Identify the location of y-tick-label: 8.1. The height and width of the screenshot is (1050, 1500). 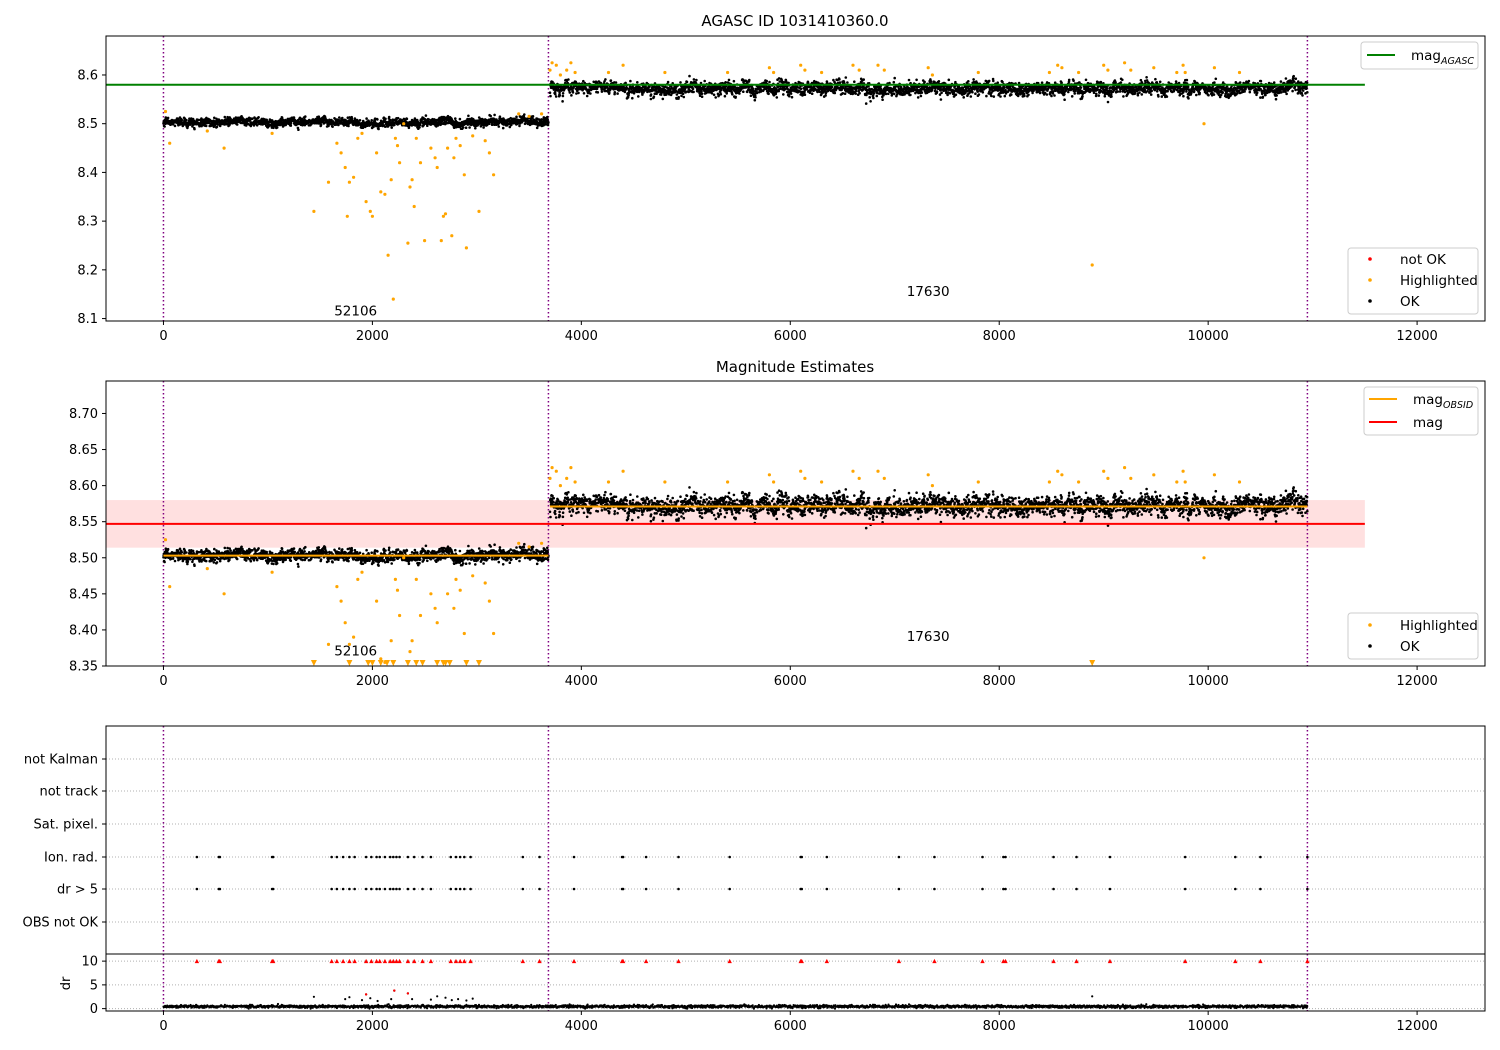
(87, 319).